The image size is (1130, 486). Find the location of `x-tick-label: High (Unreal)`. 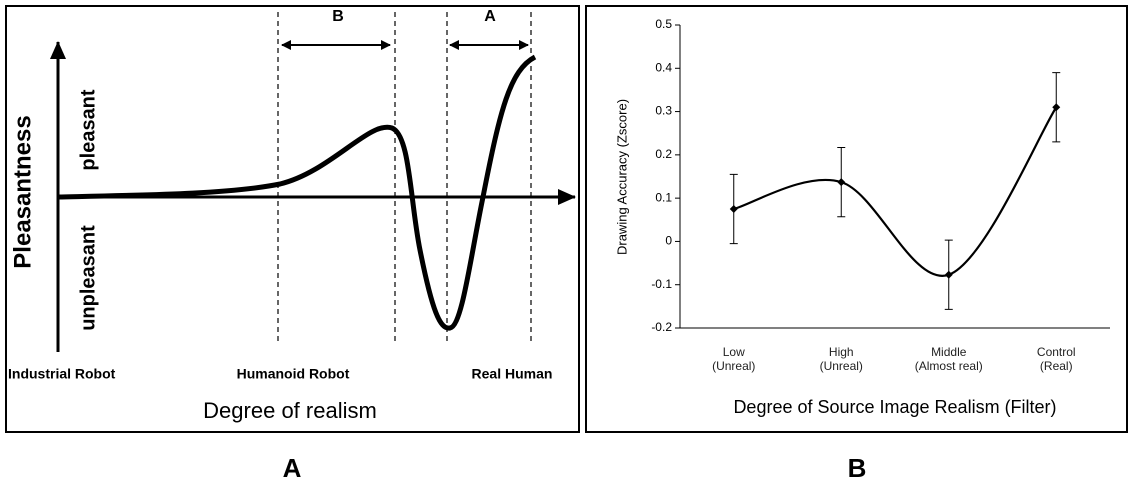

x-tick-label: High (Unreal) is located at coordinates (841, 359).